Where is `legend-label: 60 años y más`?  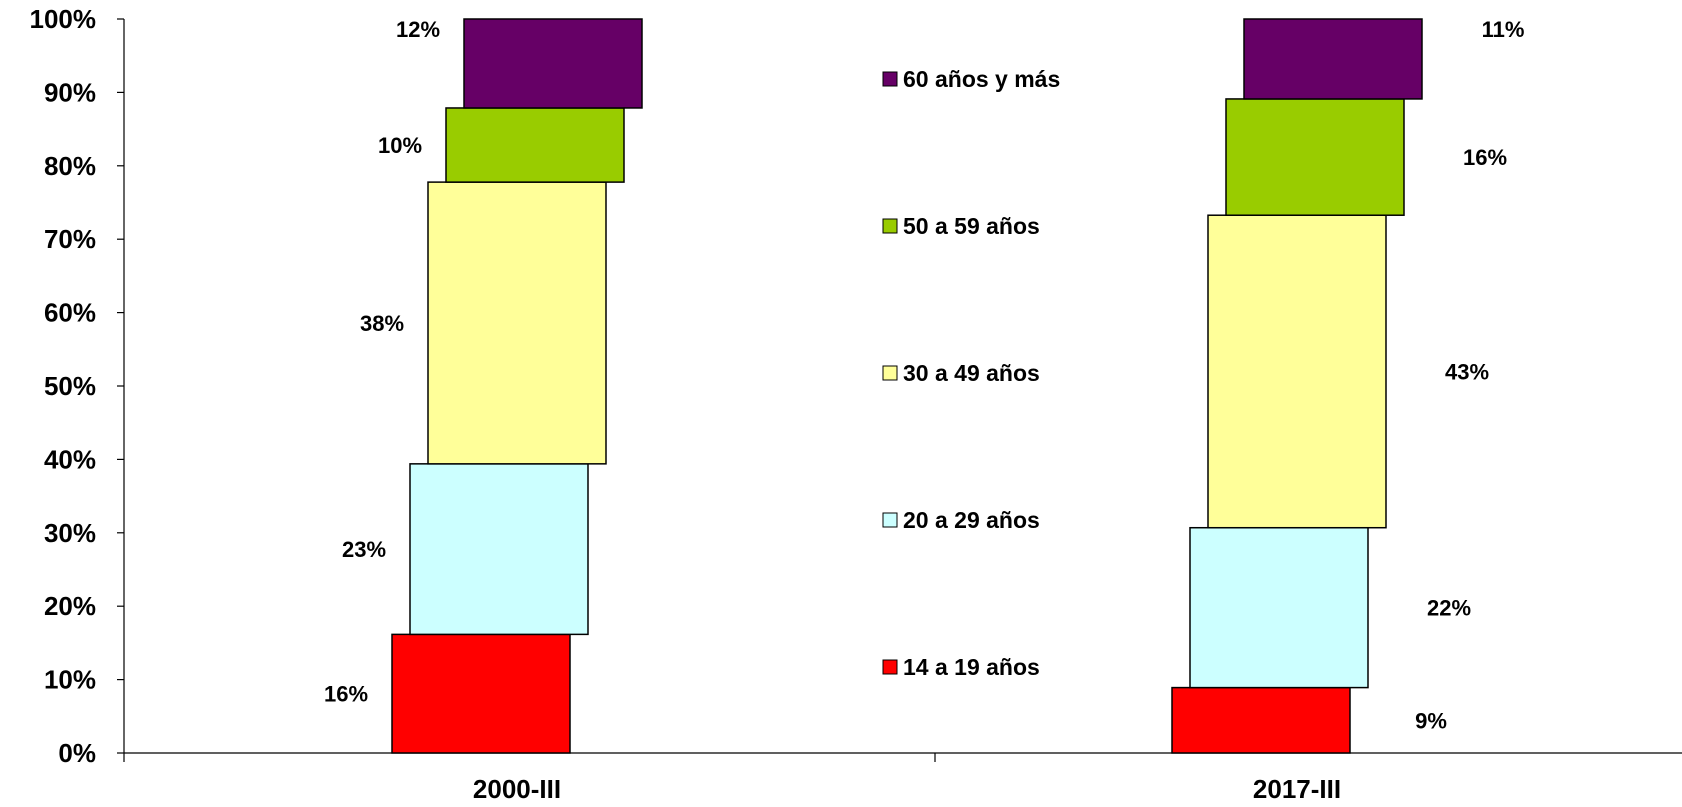
legend-label: 60 años y más is located at coordinates (981, 79).